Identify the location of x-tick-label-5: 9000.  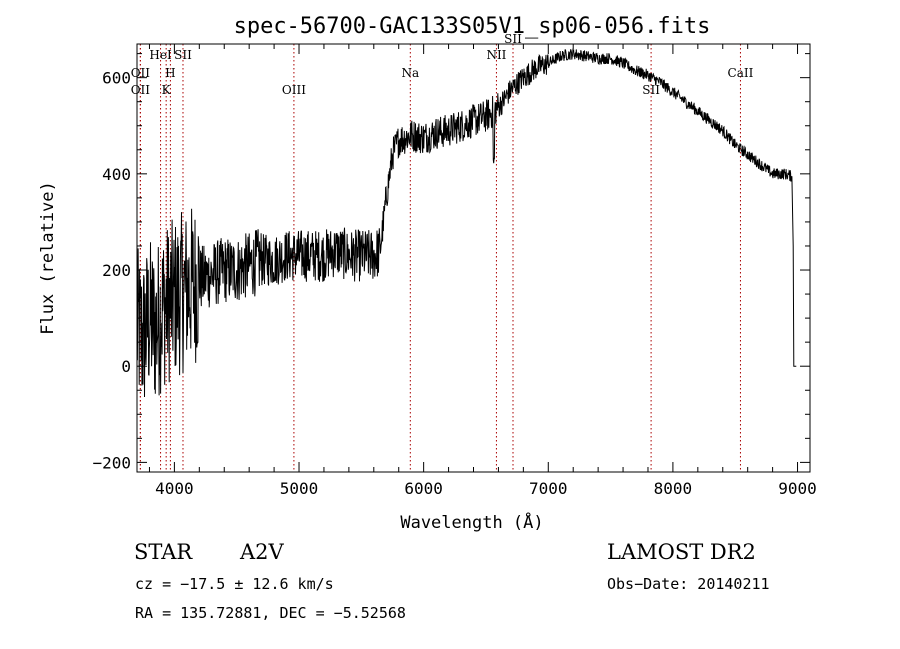
(797, 488).